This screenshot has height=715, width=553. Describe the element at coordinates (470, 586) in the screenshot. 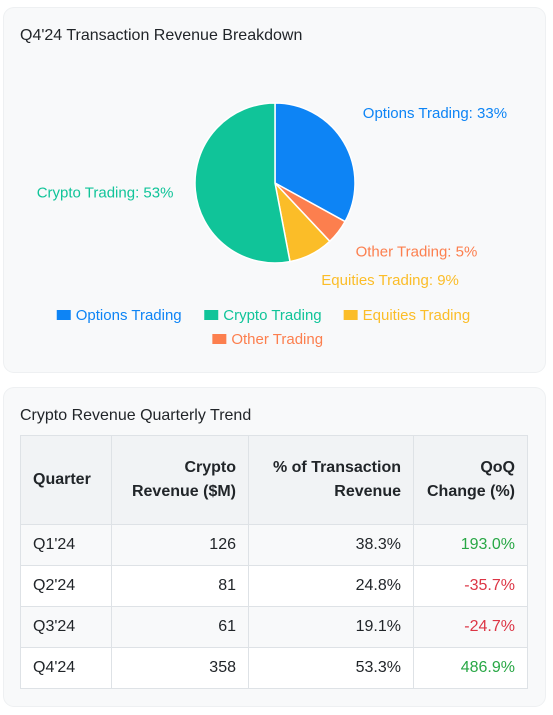

I see `cell-qoq-change: -35.7%` at that location.